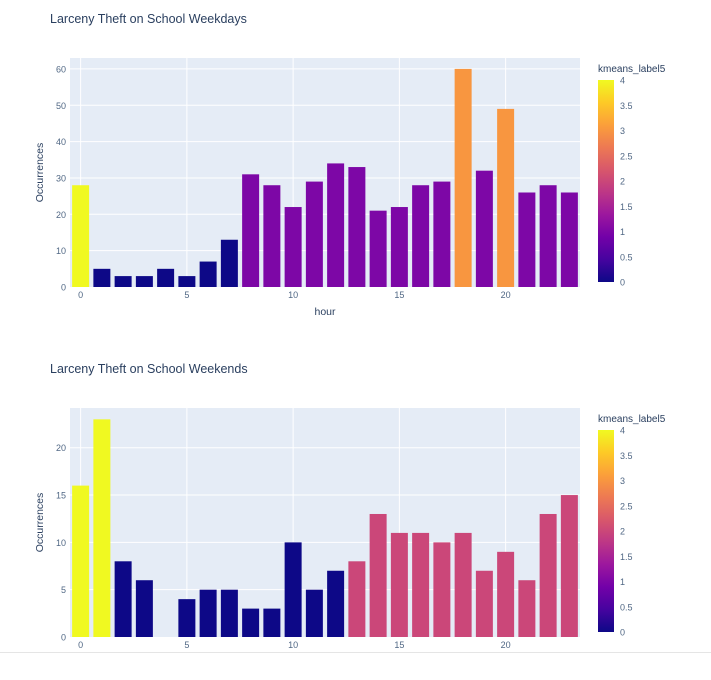 The image size is (711, 680). I want to click on x-tick-label: 20, so click(506, 645).